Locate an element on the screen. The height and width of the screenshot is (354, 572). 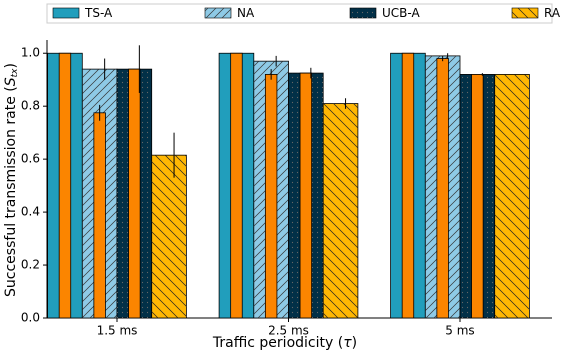
y-tick-label: 0.2 is located at coordinates (30, 265).